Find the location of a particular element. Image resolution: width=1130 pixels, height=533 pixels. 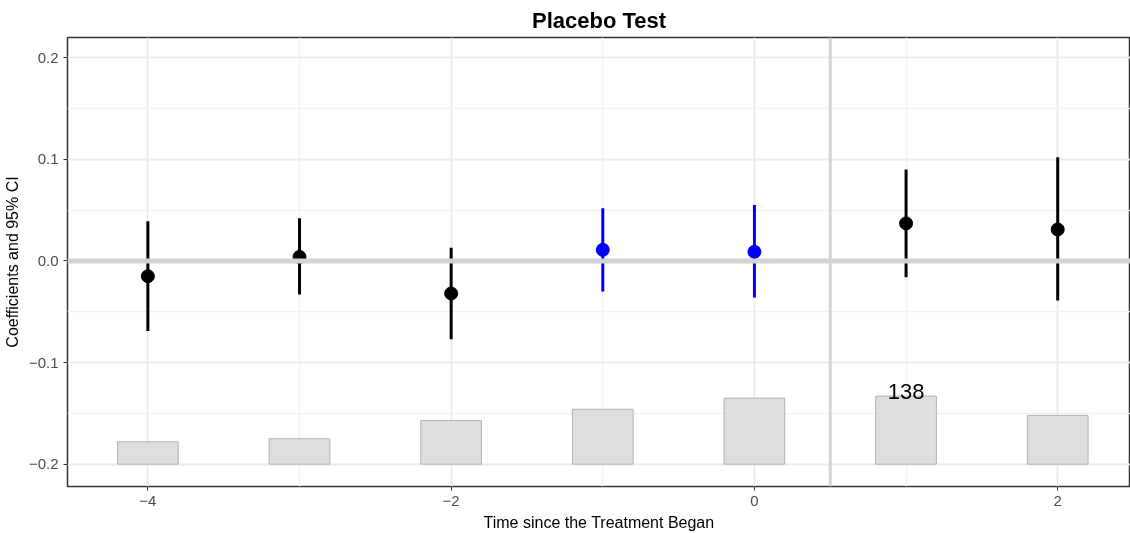

annotation: 138 is located at coordinates (906, 392).